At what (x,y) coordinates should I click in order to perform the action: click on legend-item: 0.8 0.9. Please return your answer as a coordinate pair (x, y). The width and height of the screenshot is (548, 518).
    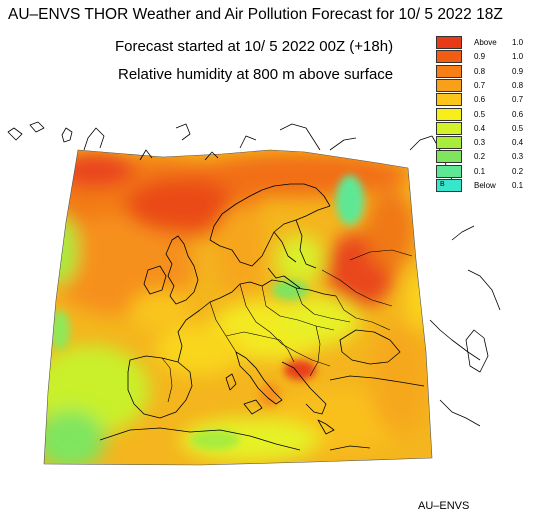
    Looking at the image, I should click on (491, 71).